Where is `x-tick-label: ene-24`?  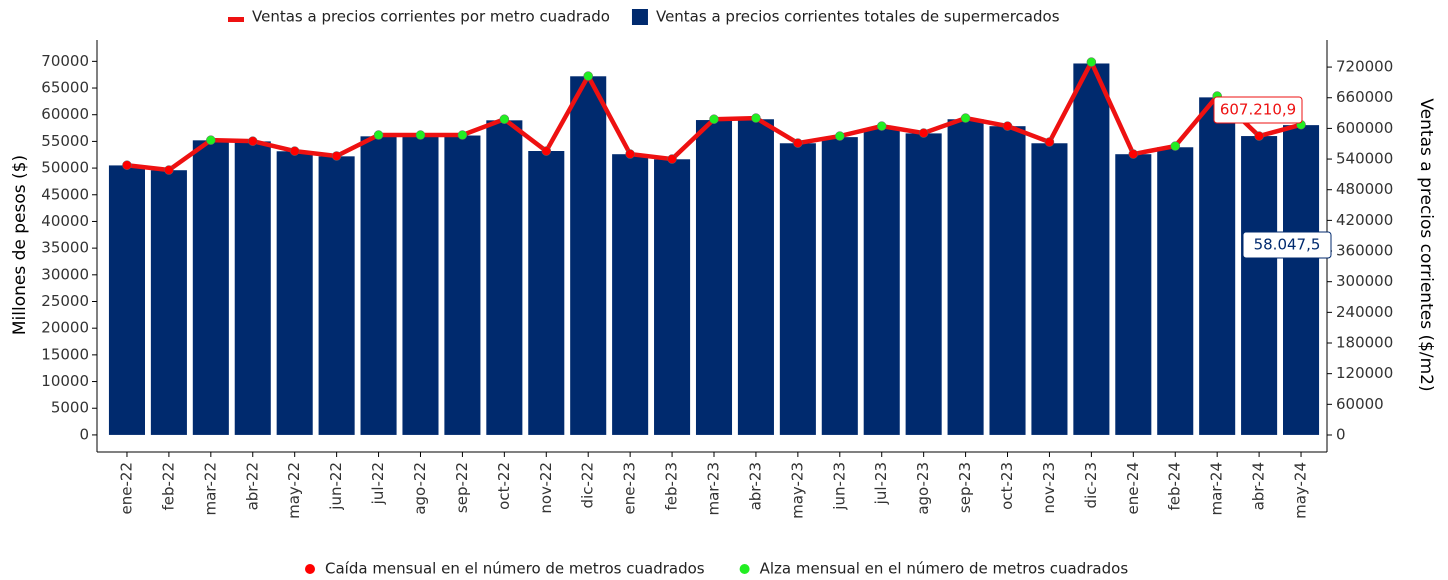 x-tick-label: ene-24 is located at coordinates (1133, 488).